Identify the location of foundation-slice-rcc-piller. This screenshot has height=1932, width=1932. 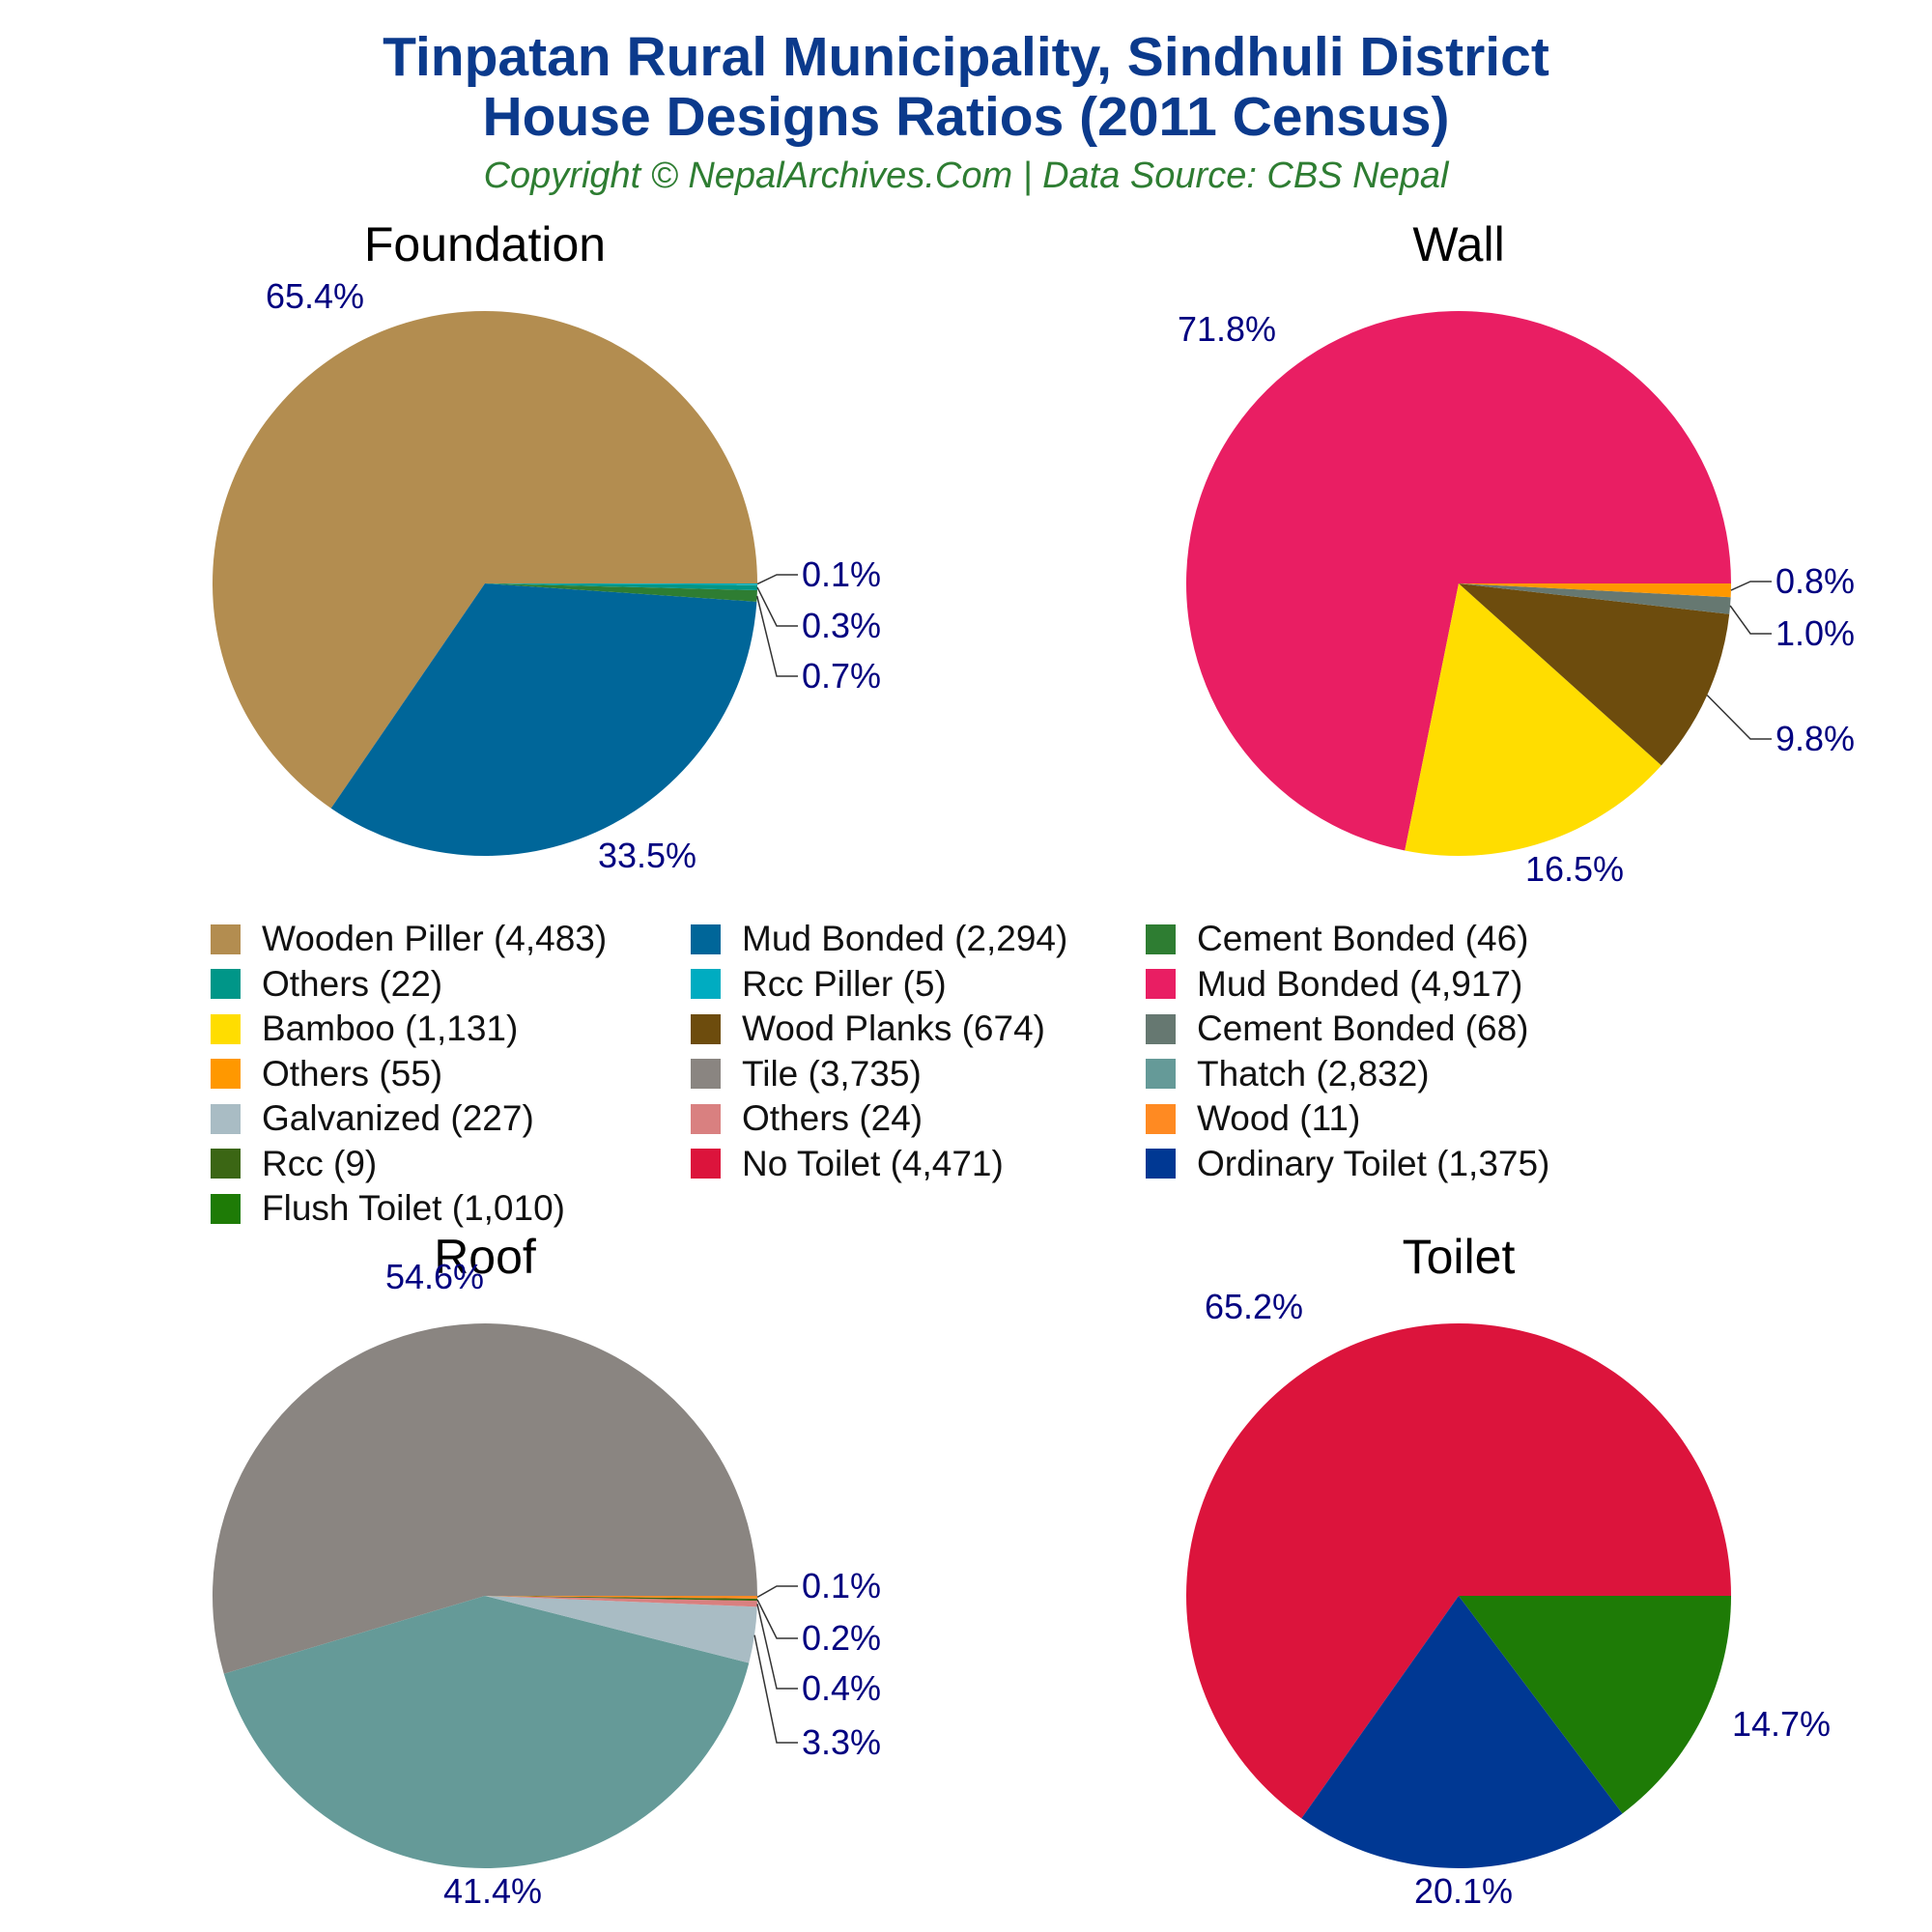
(621, 584).